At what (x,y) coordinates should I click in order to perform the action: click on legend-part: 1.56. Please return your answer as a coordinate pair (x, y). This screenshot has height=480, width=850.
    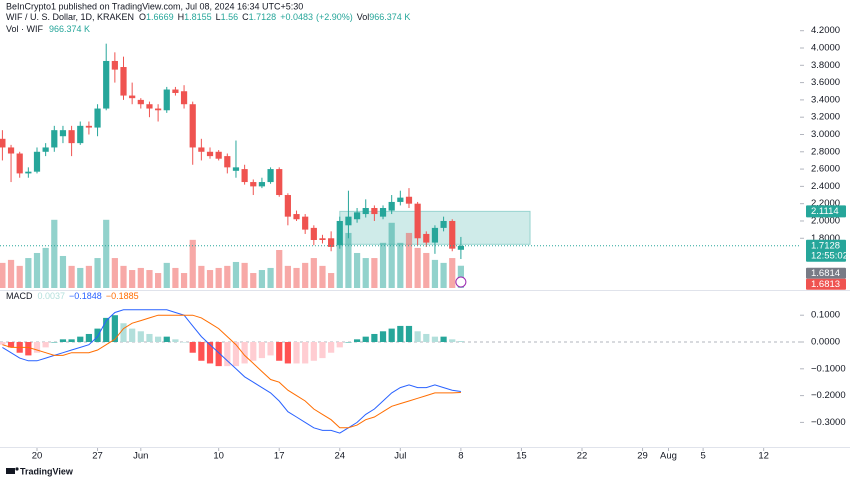
    Looking at the image, I should click on (230, 17).